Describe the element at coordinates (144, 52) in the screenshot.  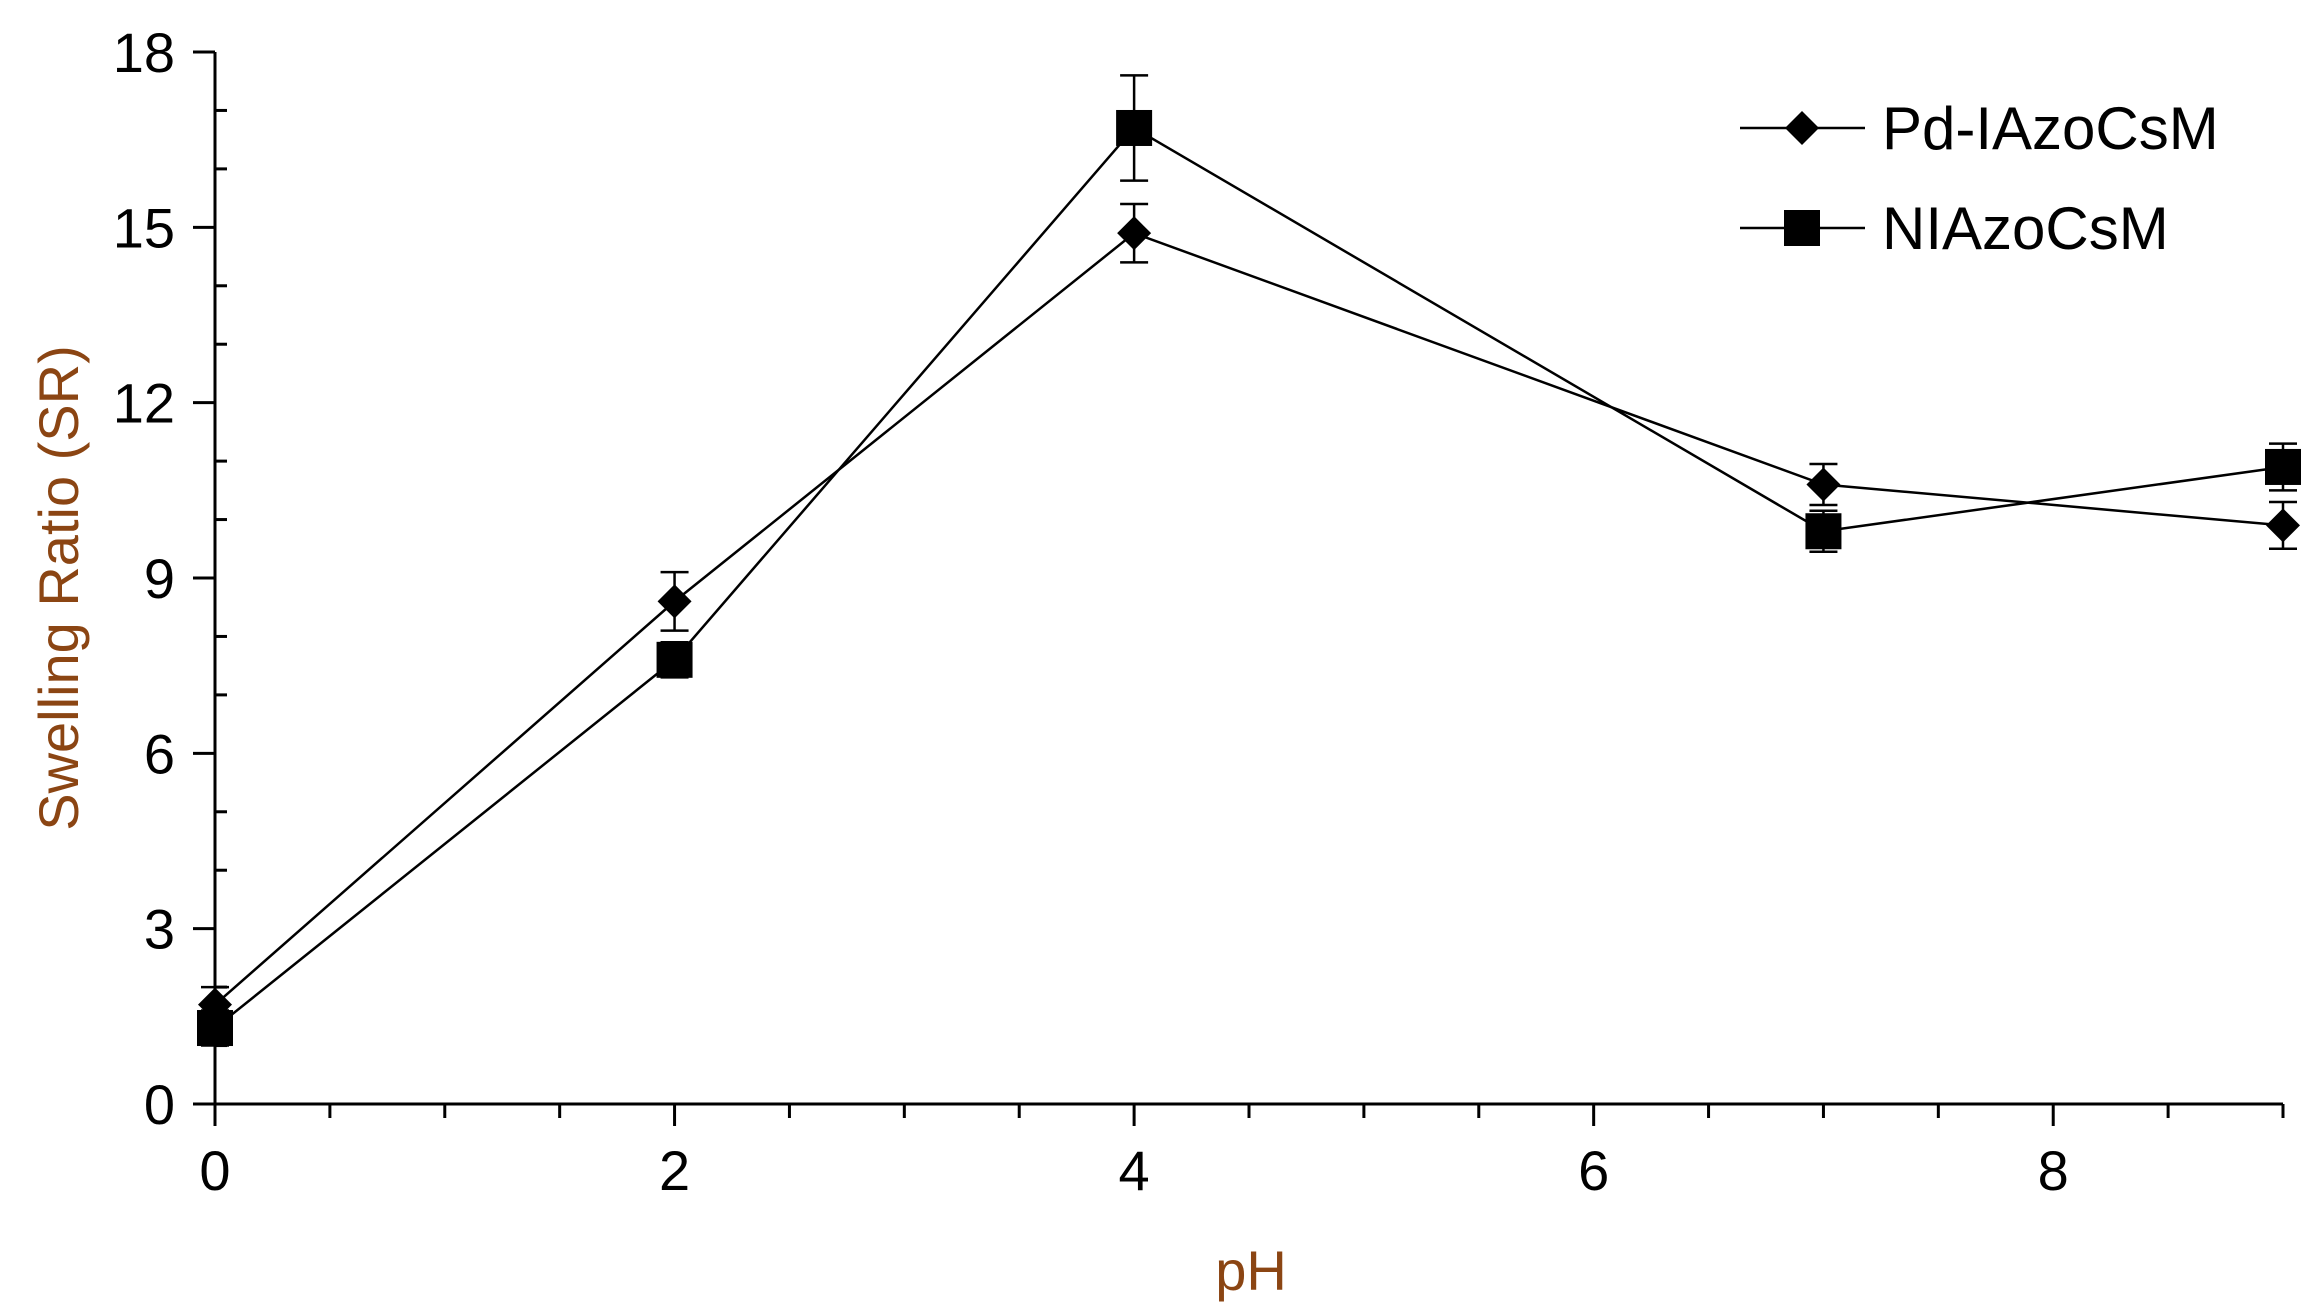
I see `y-tick-label: 18` at that location.